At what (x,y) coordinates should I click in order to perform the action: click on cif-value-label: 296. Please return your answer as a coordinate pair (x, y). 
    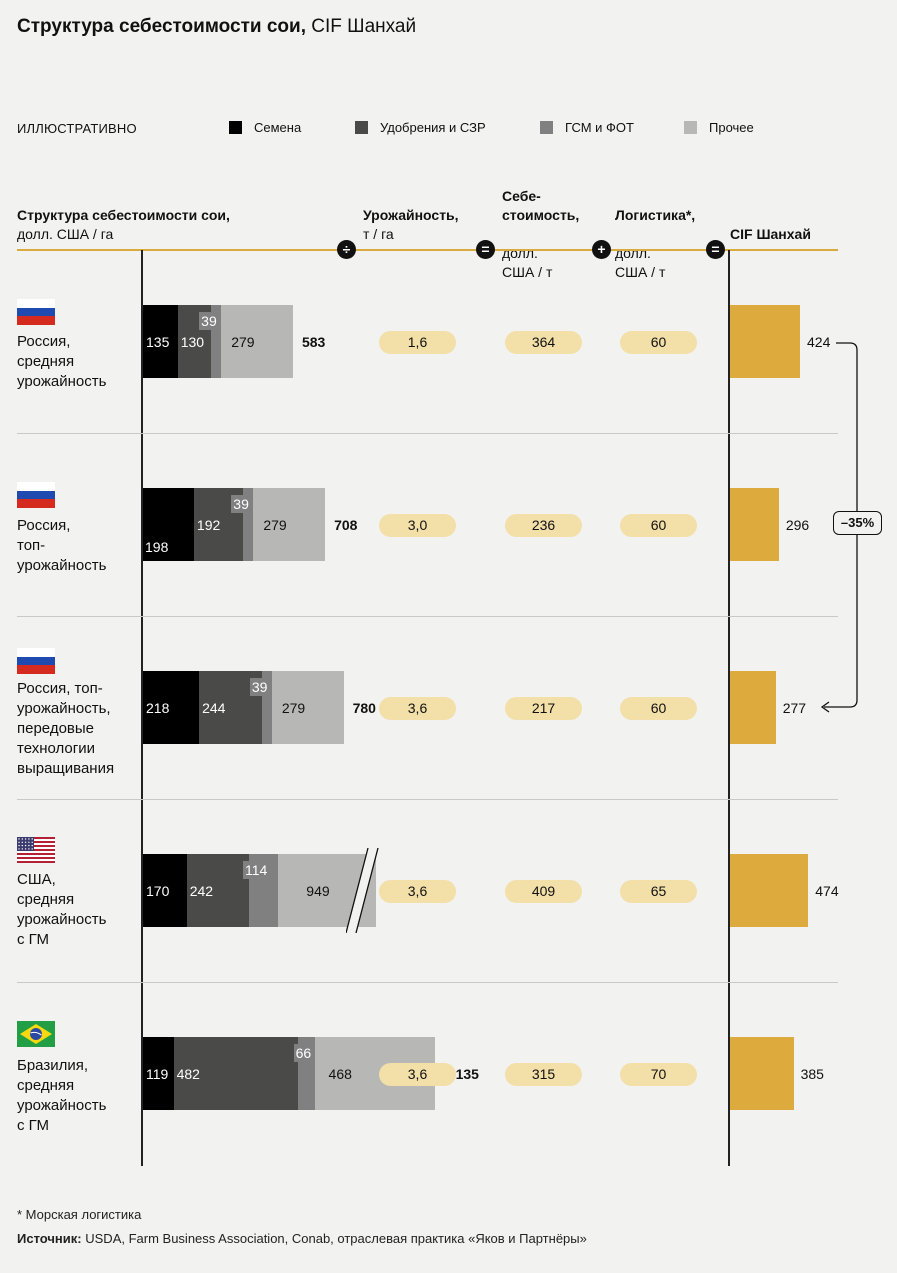
    Looking at the image, I should click on (797, 525).